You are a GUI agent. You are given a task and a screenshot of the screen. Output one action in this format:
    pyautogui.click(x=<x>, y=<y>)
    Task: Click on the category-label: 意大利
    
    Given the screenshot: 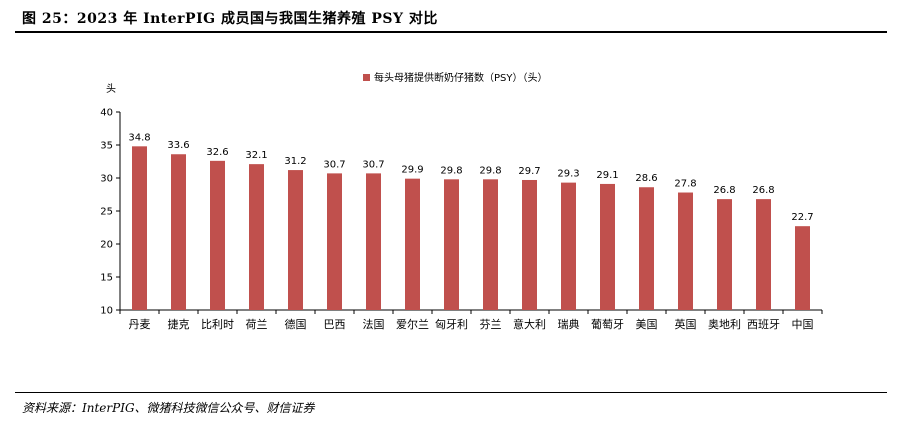 What is the action you would take?
    pyautogui.click(x=529, y=324)
    